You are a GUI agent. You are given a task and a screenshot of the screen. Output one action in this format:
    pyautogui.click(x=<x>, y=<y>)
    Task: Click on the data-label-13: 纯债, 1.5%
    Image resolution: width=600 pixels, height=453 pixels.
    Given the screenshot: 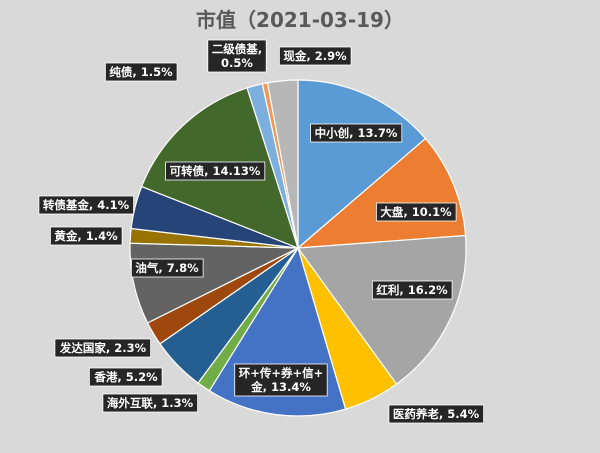 What is the action you would take?
    pyautogui.click(x=141, y=72)
    